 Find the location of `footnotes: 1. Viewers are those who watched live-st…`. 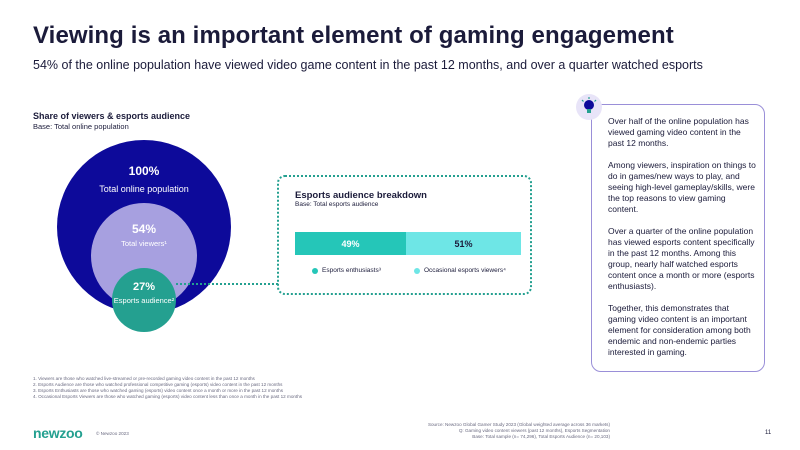

footnotes: 1. Viewers are those who watched live-st… is located at coordinates (213, 388).